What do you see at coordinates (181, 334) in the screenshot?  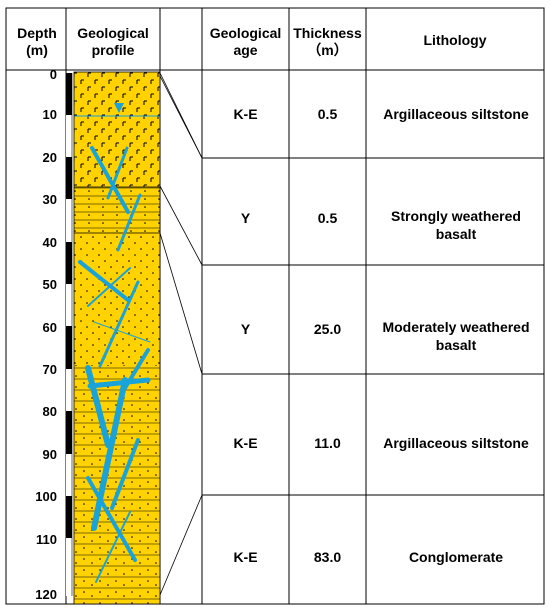 I see `layer-connectors` at bounding box center [181, 334].